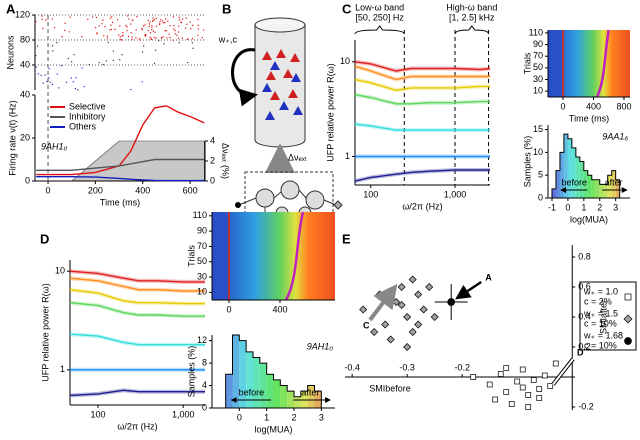  What do you see at coordinates (12, 138) in the screenshot?
I see `y-axis-label: Firing rate ν(t) (Hz)` at bounding box center [12, 138].